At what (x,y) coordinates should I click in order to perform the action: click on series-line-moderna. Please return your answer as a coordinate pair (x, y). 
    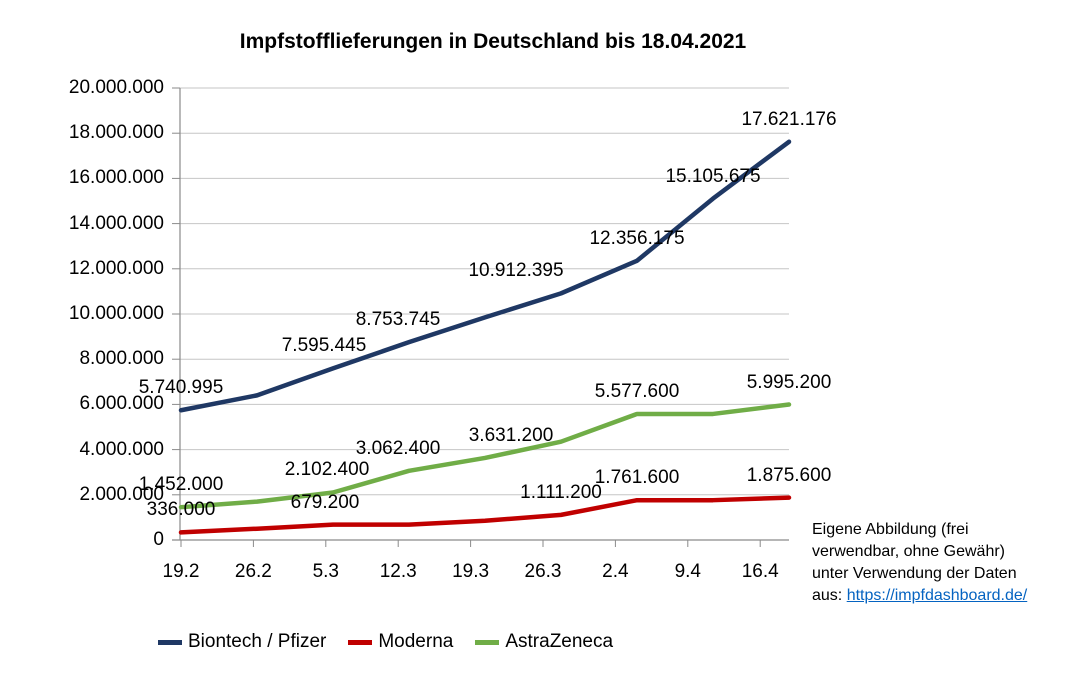
    Looking at the image, I should click on (485, 515).